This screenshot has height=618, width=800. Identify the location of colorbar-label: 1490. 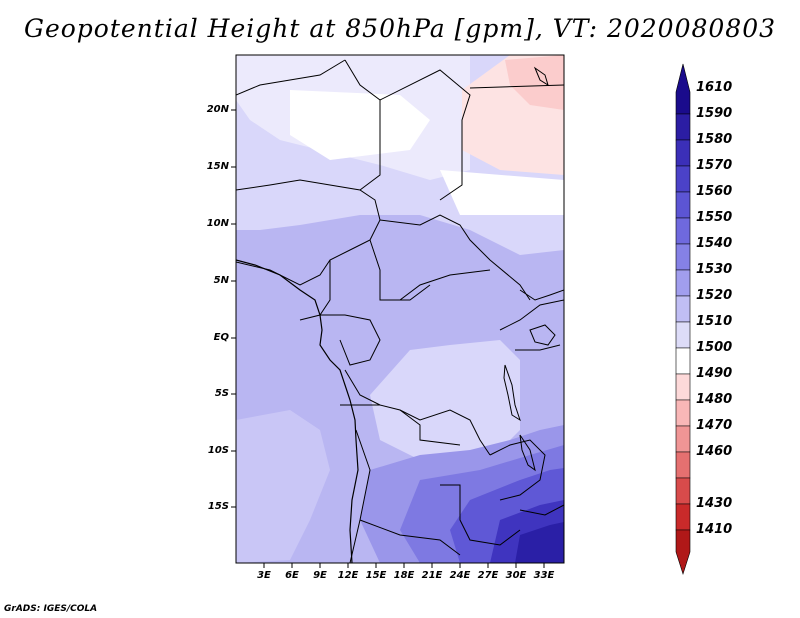
(714, 373).